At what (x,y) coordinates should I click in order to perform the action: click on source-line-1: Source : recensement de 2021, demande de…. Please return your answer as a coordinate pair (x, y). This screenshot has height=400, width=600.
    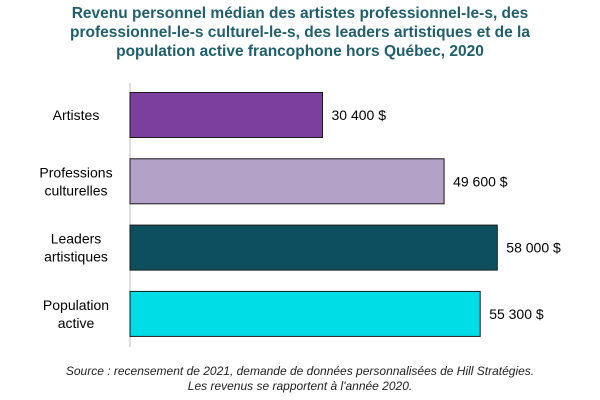
    Looking at the image, I should click on (300, 371).